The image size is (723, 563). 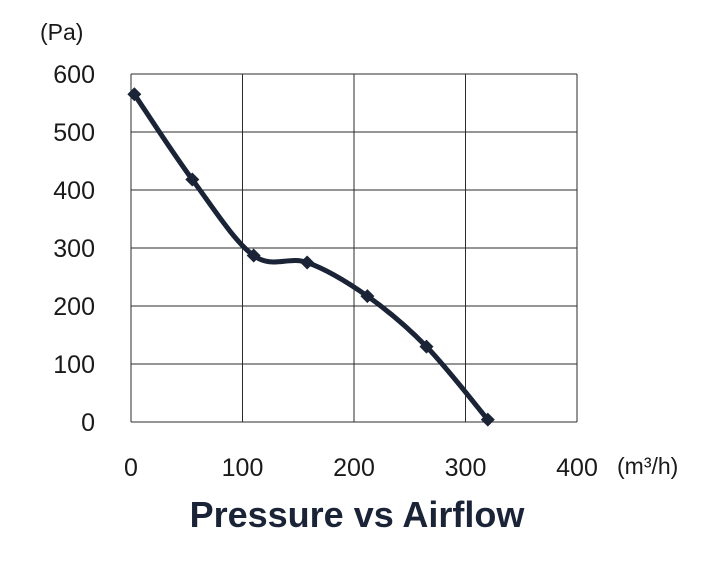 I want to click on x-tick-label: 100, so click(x=243, y=468).